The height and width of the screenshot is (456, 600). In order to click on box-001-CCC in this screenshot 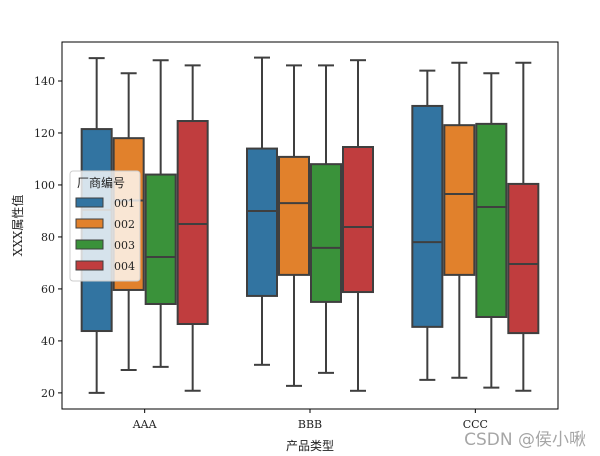, I will do `click(427, 225)`.